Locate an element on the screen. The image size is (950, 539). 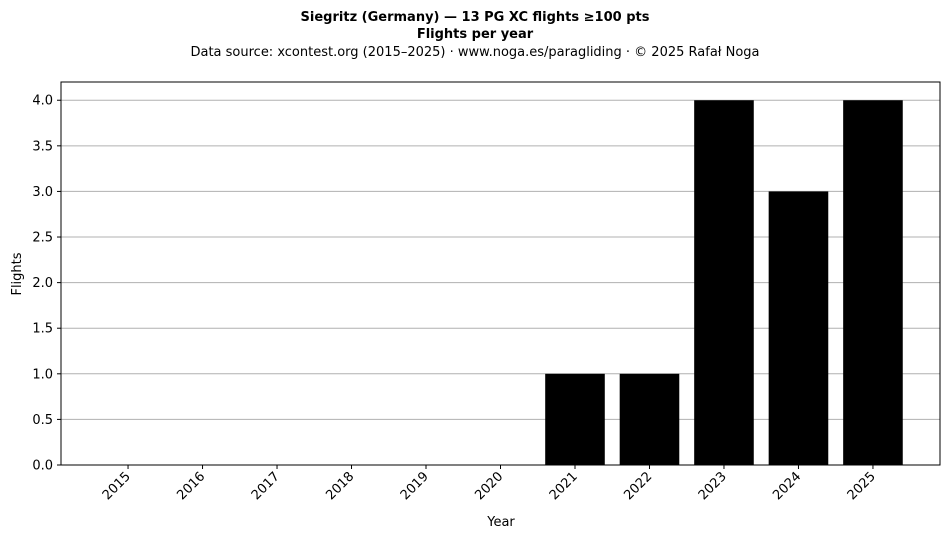
x-tick-label: 2025 is located at coordinates (862, 486).